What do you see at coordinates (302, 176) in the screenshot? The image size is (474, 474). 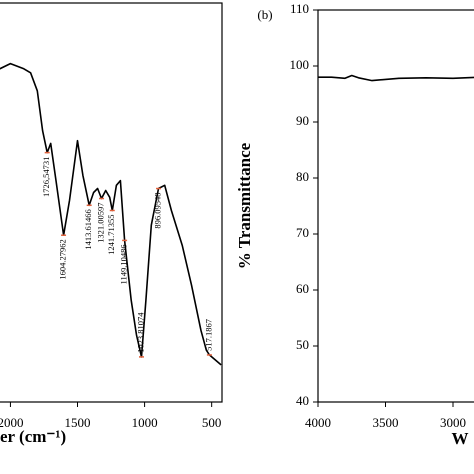 I see `y-tick-label: 80` at bounding box center [302, 176].